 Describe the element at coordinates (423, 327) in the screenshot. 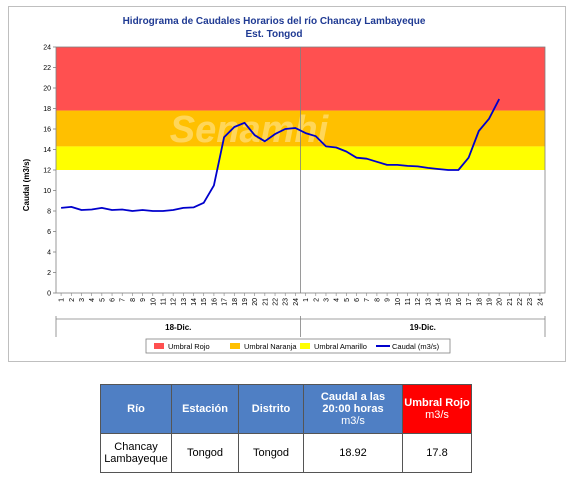

I see `day-group-label: 19-Dic.` at that location.